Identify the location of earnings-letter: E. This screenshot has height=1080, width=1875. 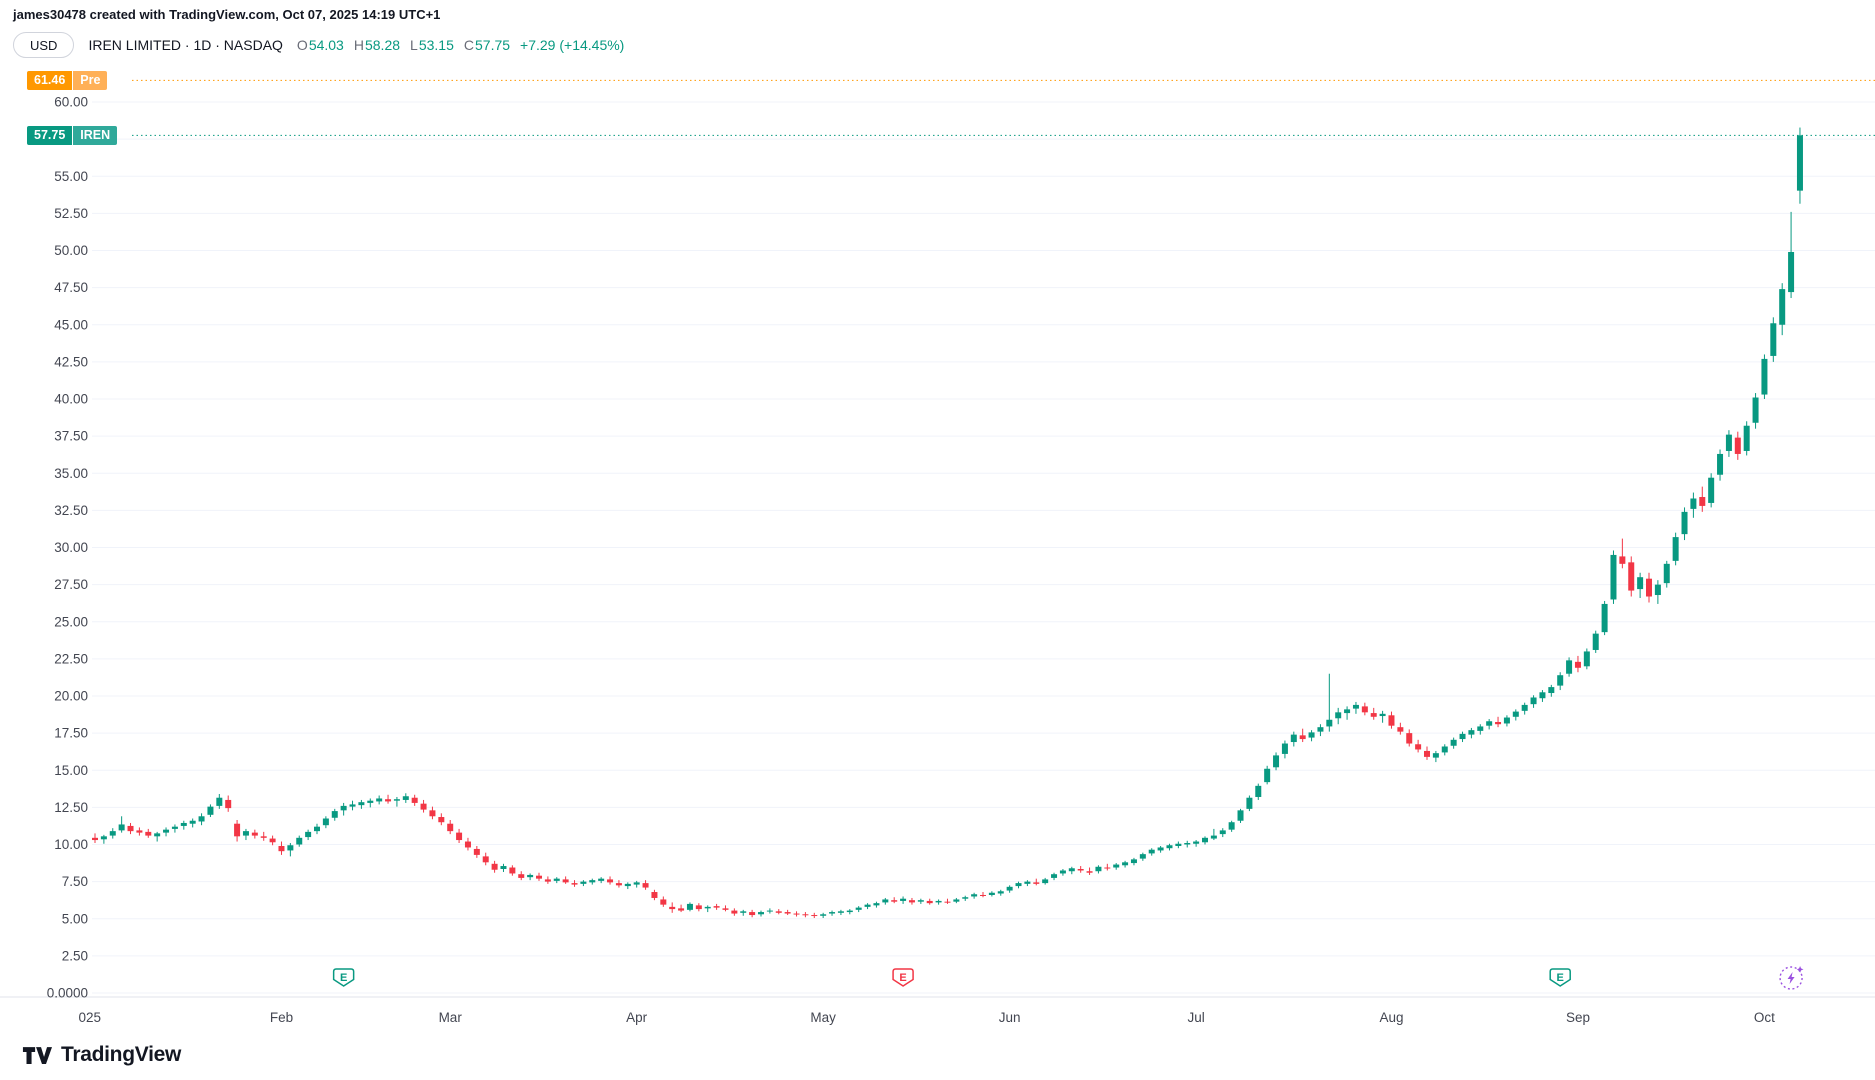
(1560, 978).